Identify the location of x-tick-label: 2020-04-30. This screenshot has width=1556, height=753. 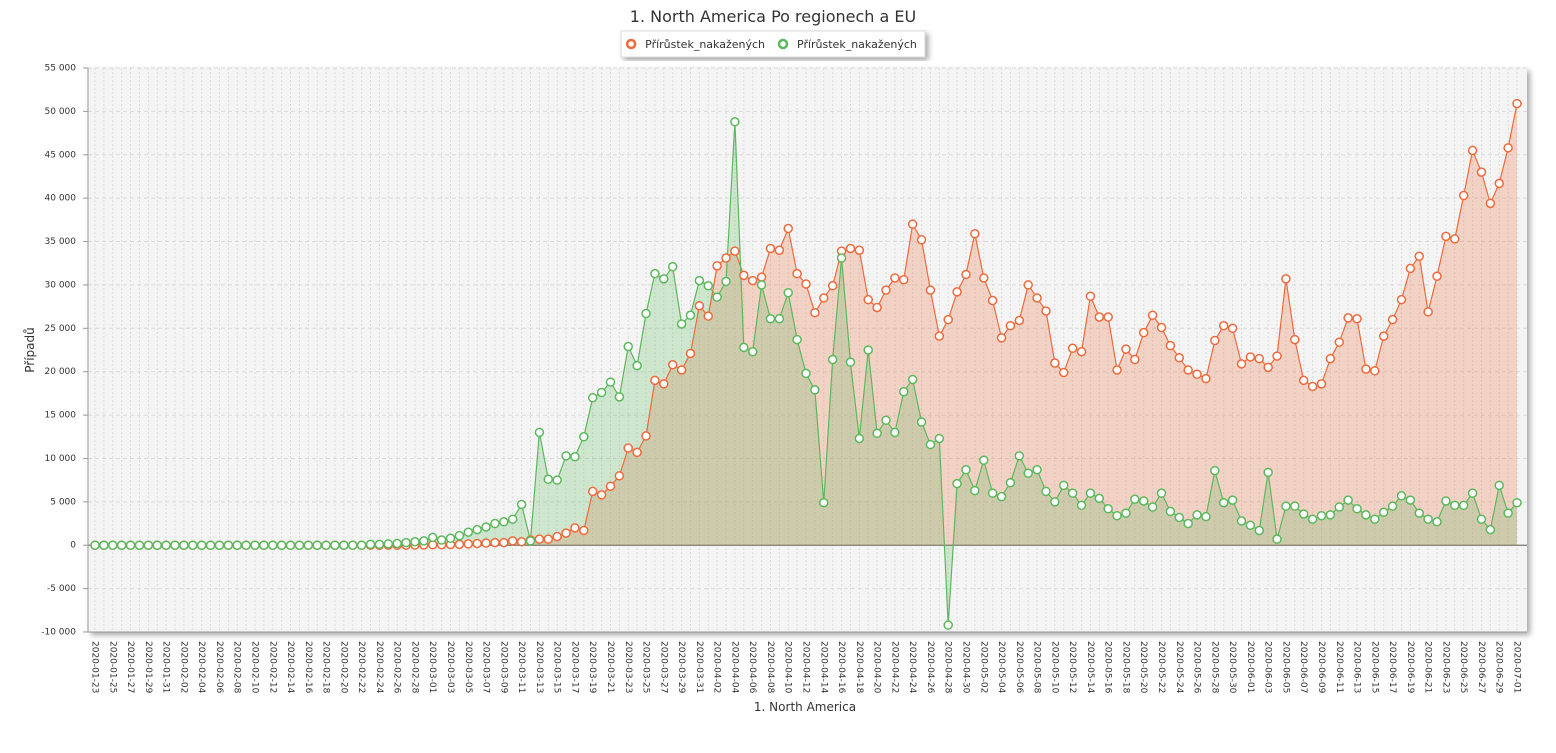
(965, 667).